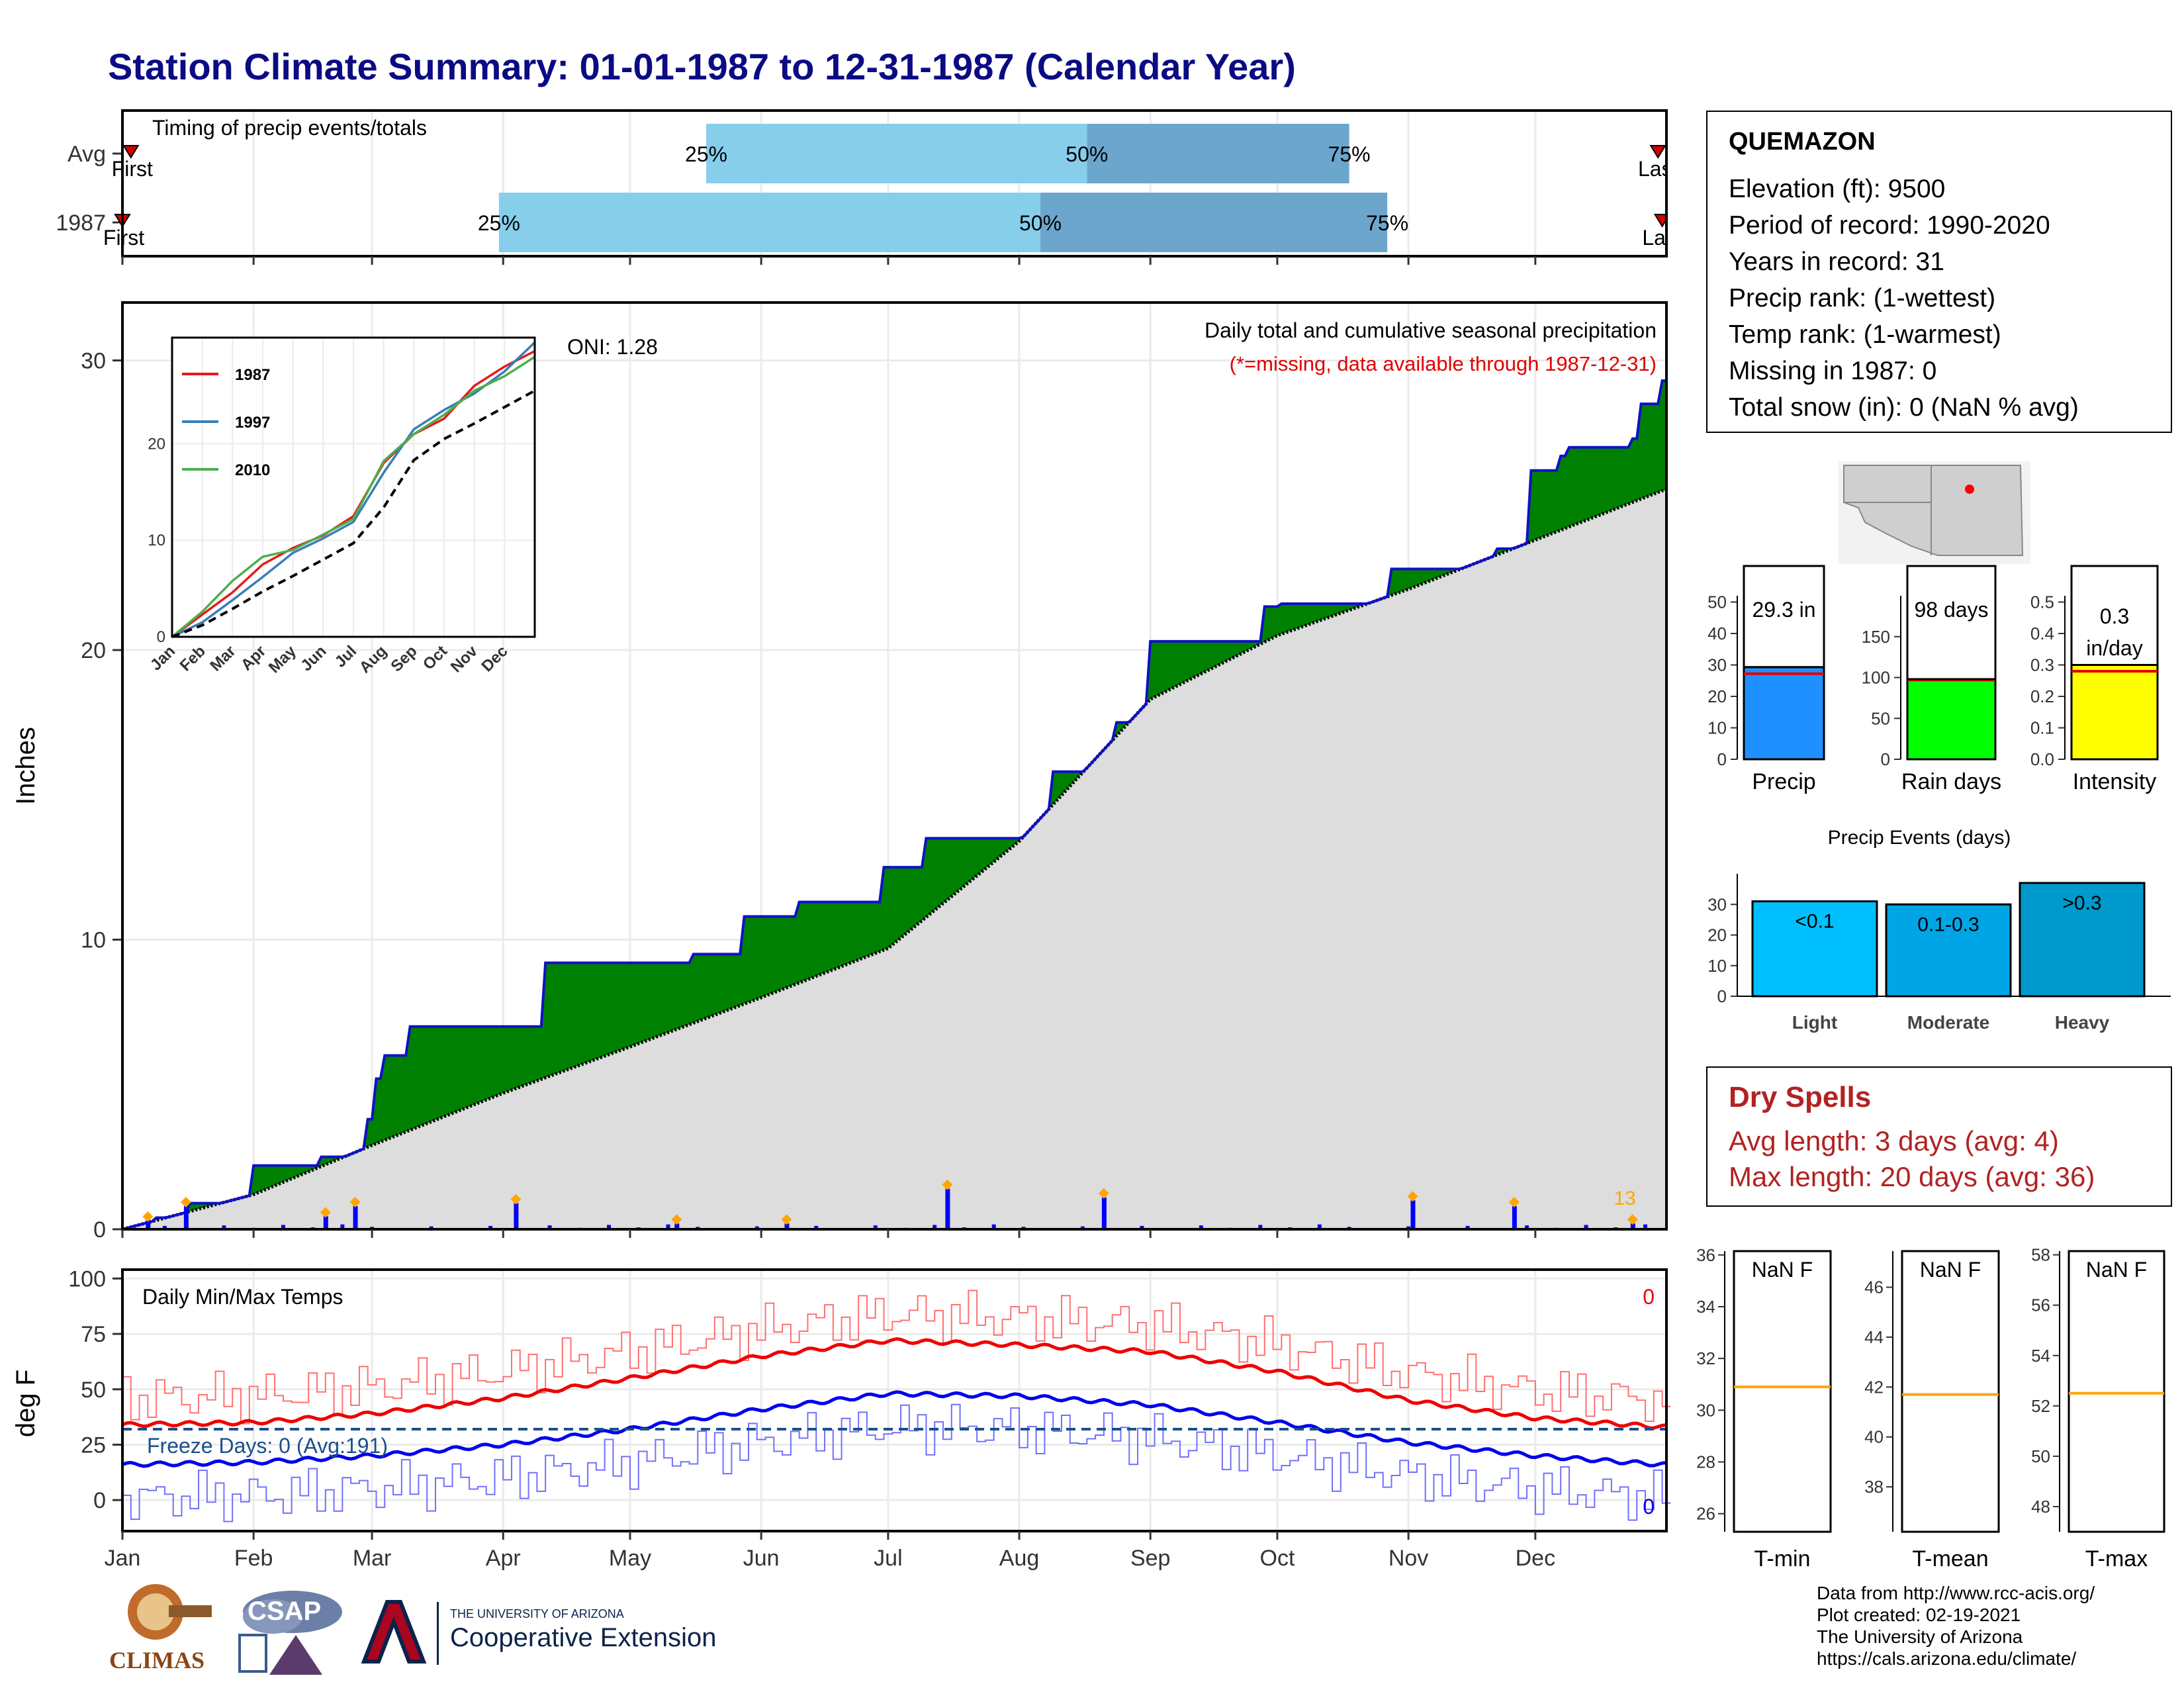  What do you see at coordinates (1956, 1593) in the screenshot?
I see `credit-data-source: Data from http://www.rcc-acis.org/` at bounding box center [1956, 1593].